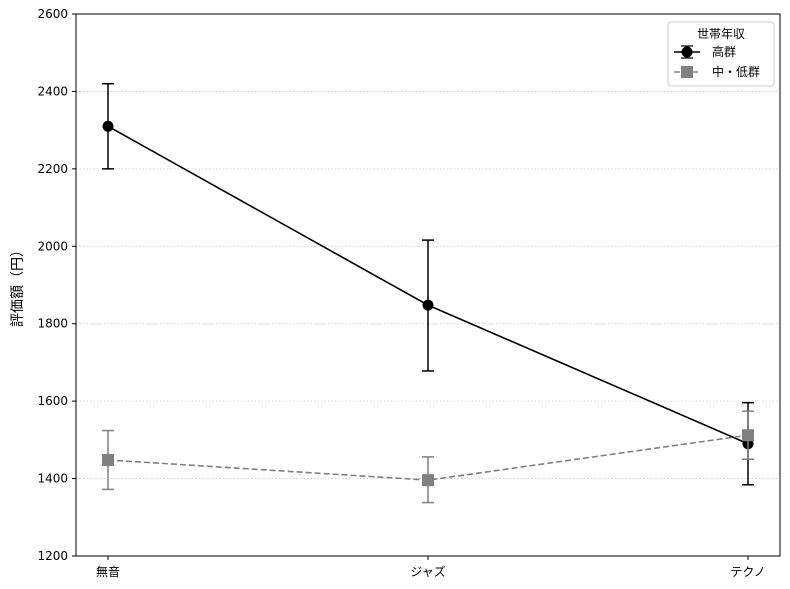 This screenshot has width=790, height=589. I want to click on y-tick-label: 1200, so click(52, 556).